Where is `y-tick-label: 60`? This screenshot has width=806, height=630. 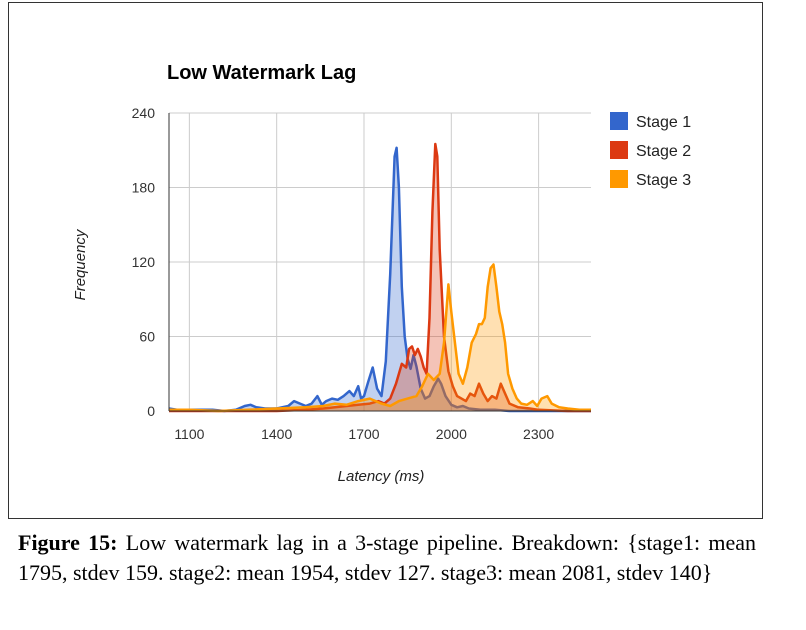
y-tick-label: 60 is located at coordinates (147, 337).